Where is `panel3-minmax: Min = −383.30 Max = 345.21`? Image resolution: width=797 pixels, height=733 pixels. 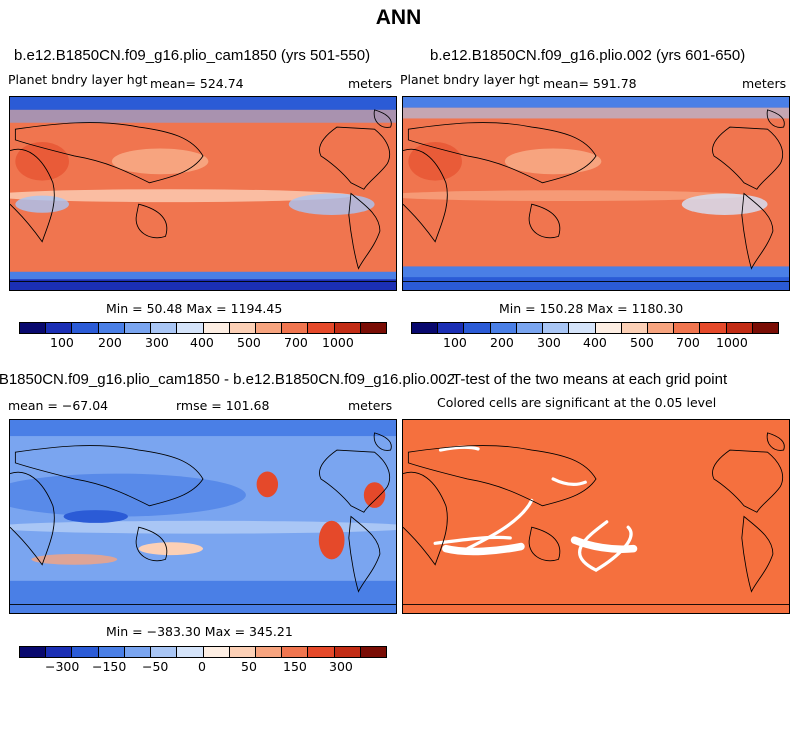
panel3-minmax: Min = −383.30 Max = 345.21 is located at coordinates (199, 631).